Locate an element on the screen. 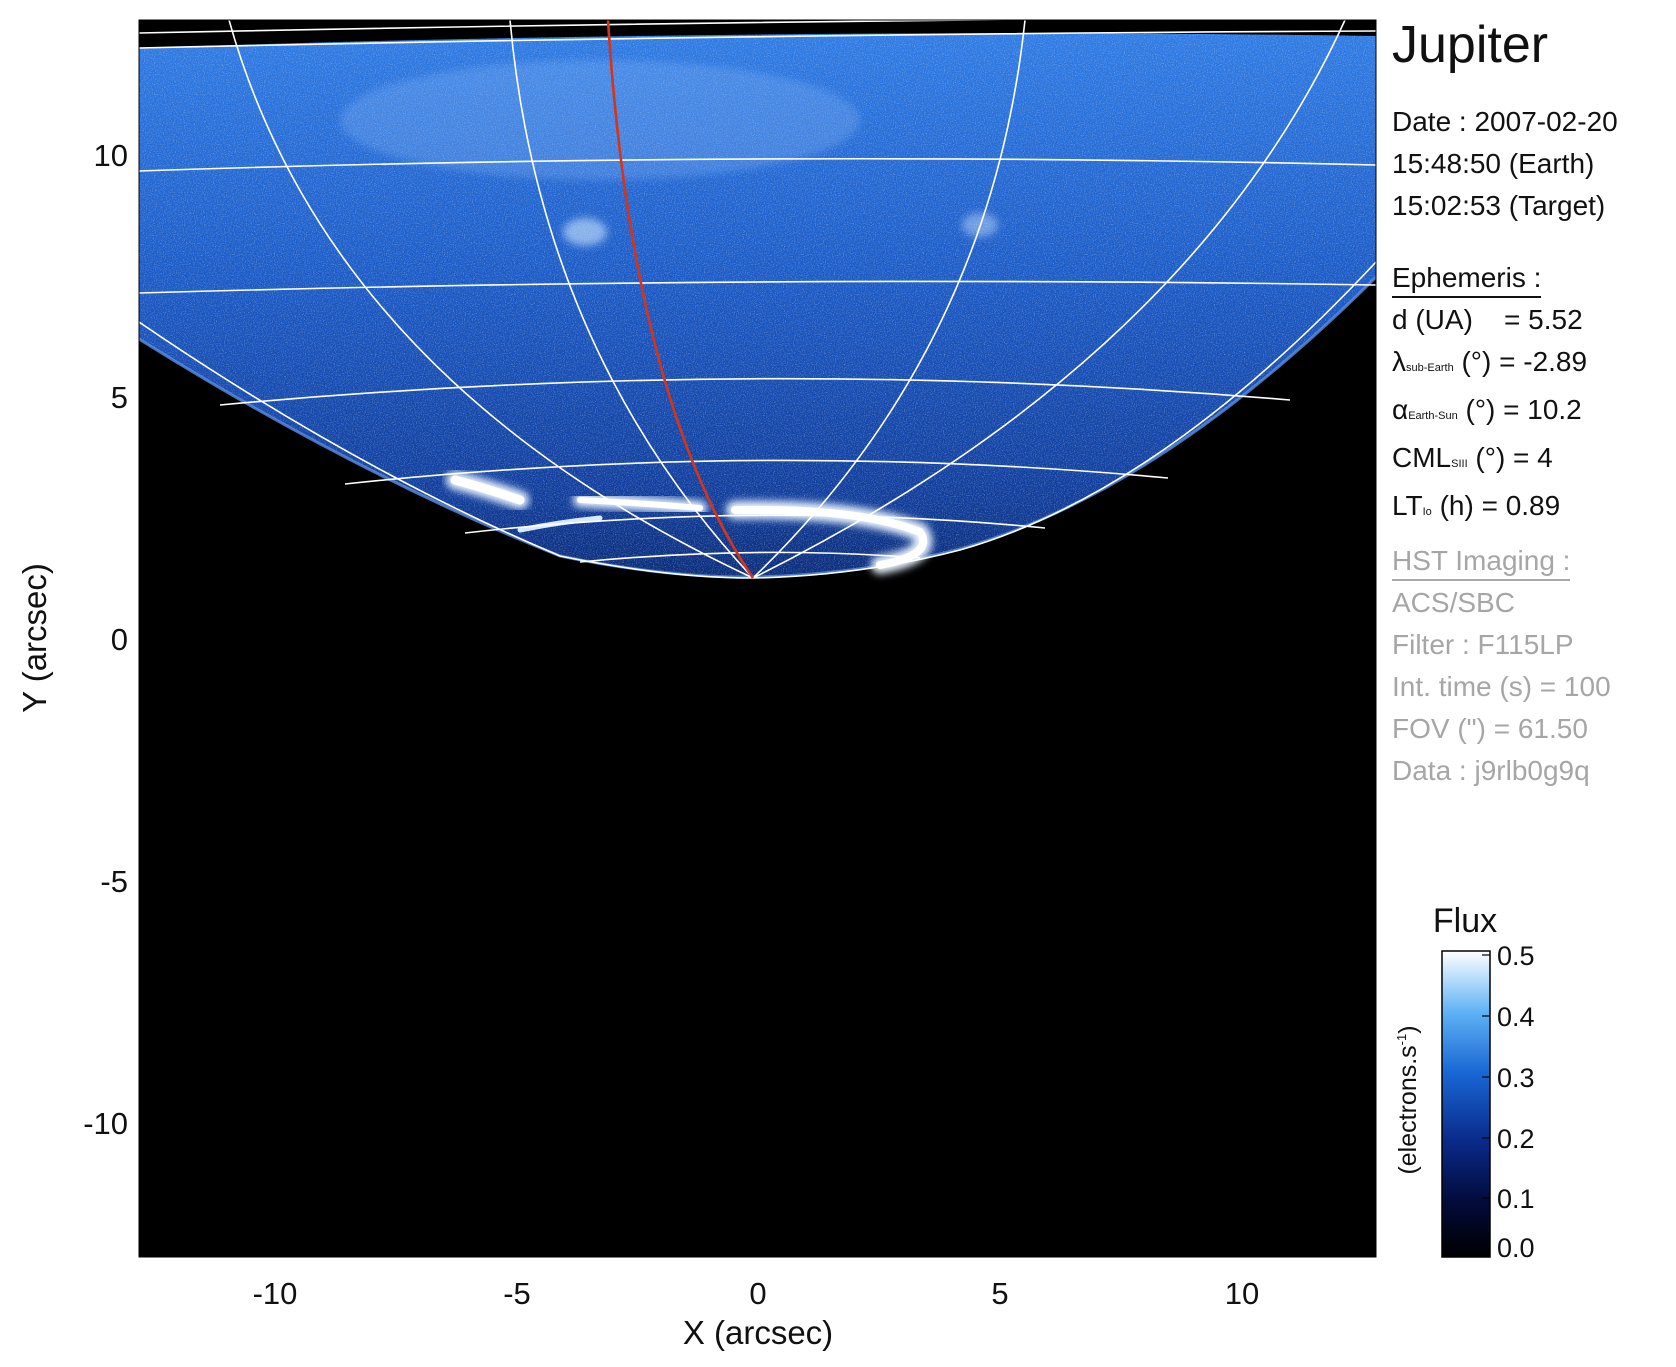 The height and width of the screenshot is (1367, 1676). sub-earth-latitude-row: λsub-Earth (°) = -2.89 is located at coordinates (1490, 361).